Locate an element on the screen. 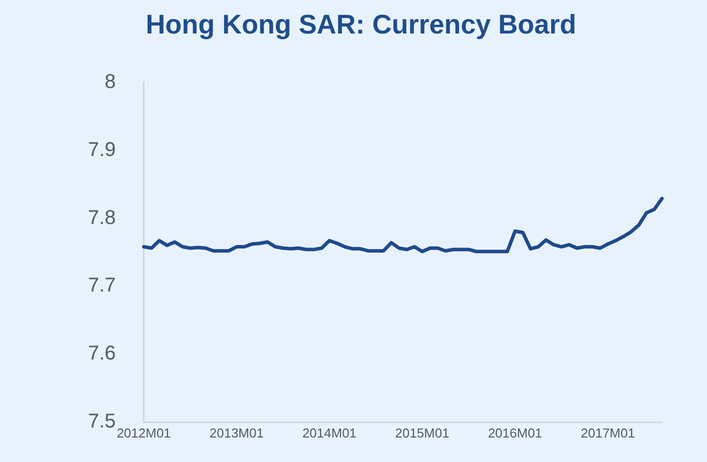  x-tick-label: 2014M01 is located at coordinates (329, 432).